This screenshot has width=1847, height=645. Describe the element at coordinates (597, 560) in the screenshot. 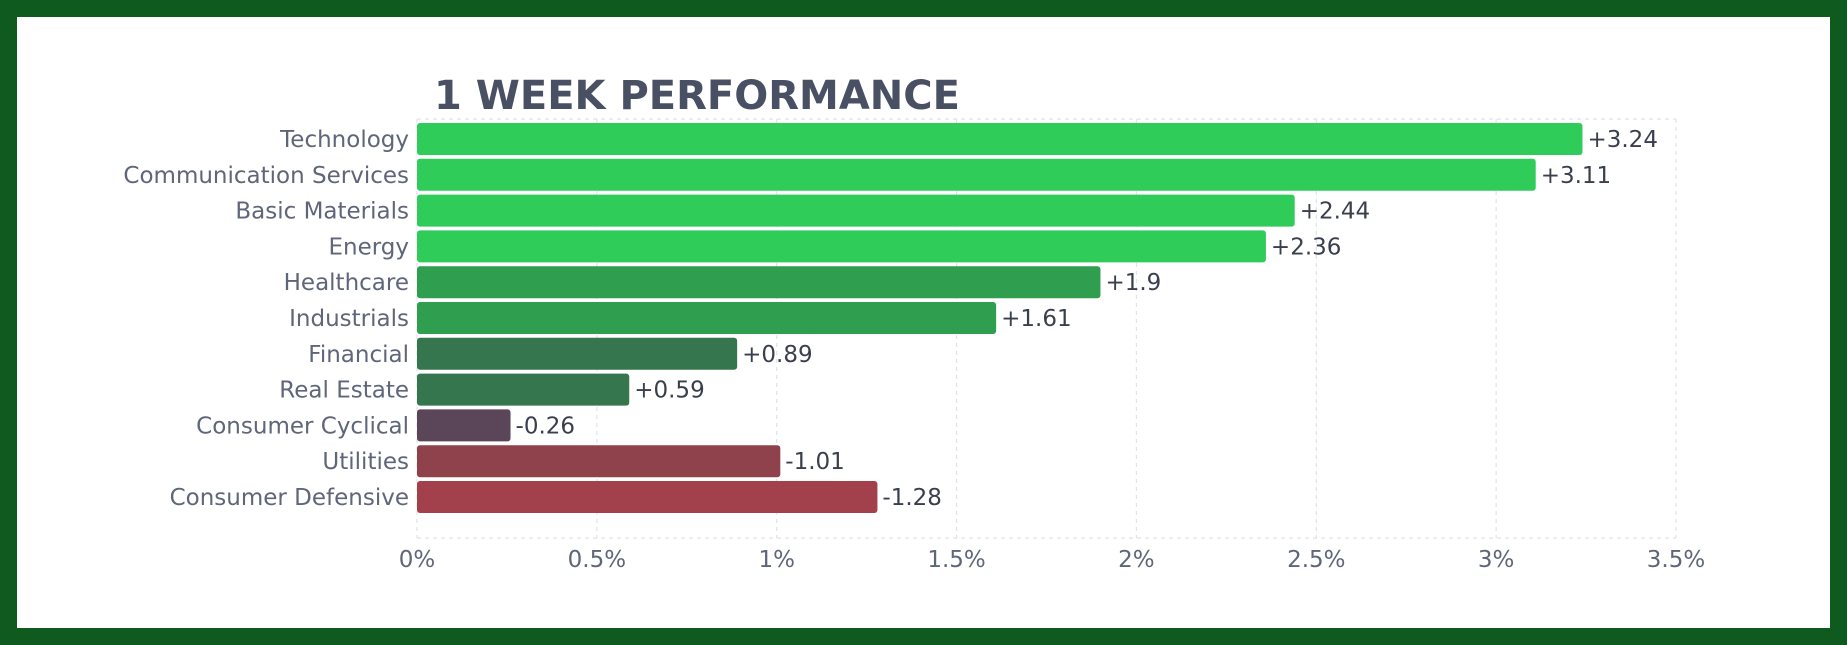

I see `x-tick-label: 0.5%` at that location.